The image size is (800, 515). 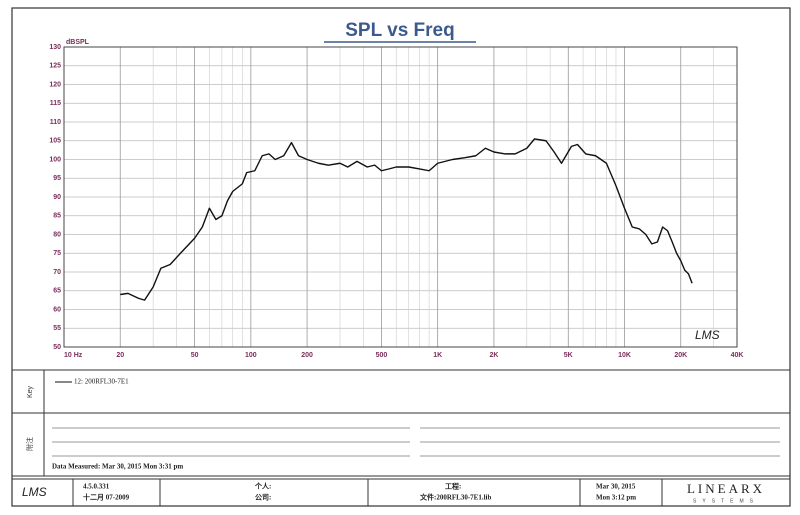 I want to click on y-tick-label: 100, so click(x=55, y=159).